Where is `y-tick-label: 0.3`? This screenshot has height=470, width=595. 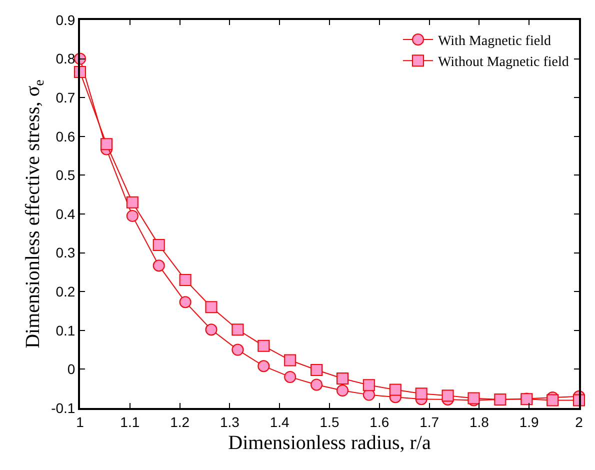 y-tick-label: 0.3 is located at coordinates (66, 252).